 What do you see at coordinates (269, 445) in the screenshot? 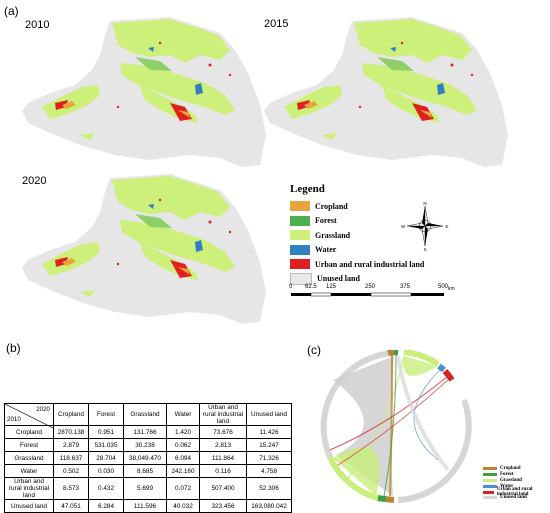
I see `table-cell: 15.247` at bounding box center [269, 445].